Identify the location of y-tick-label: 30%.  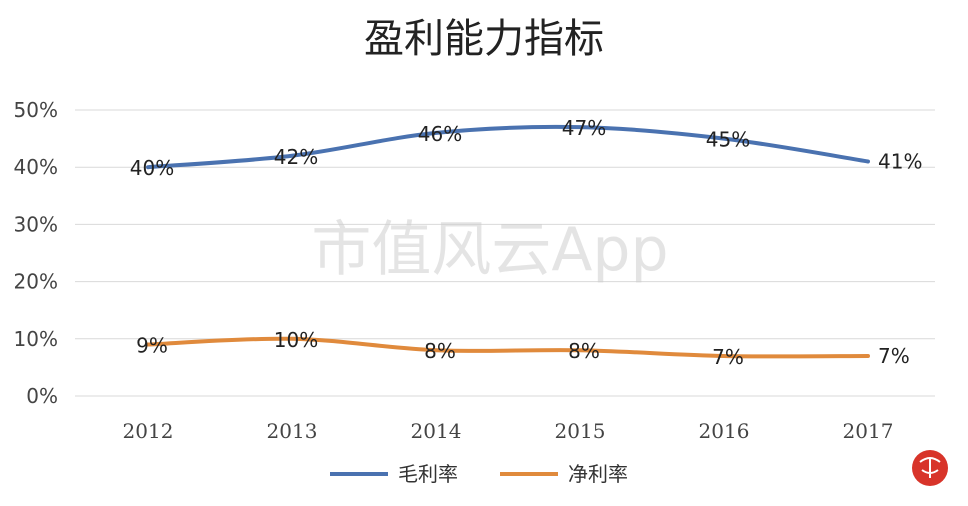
(36, 224).